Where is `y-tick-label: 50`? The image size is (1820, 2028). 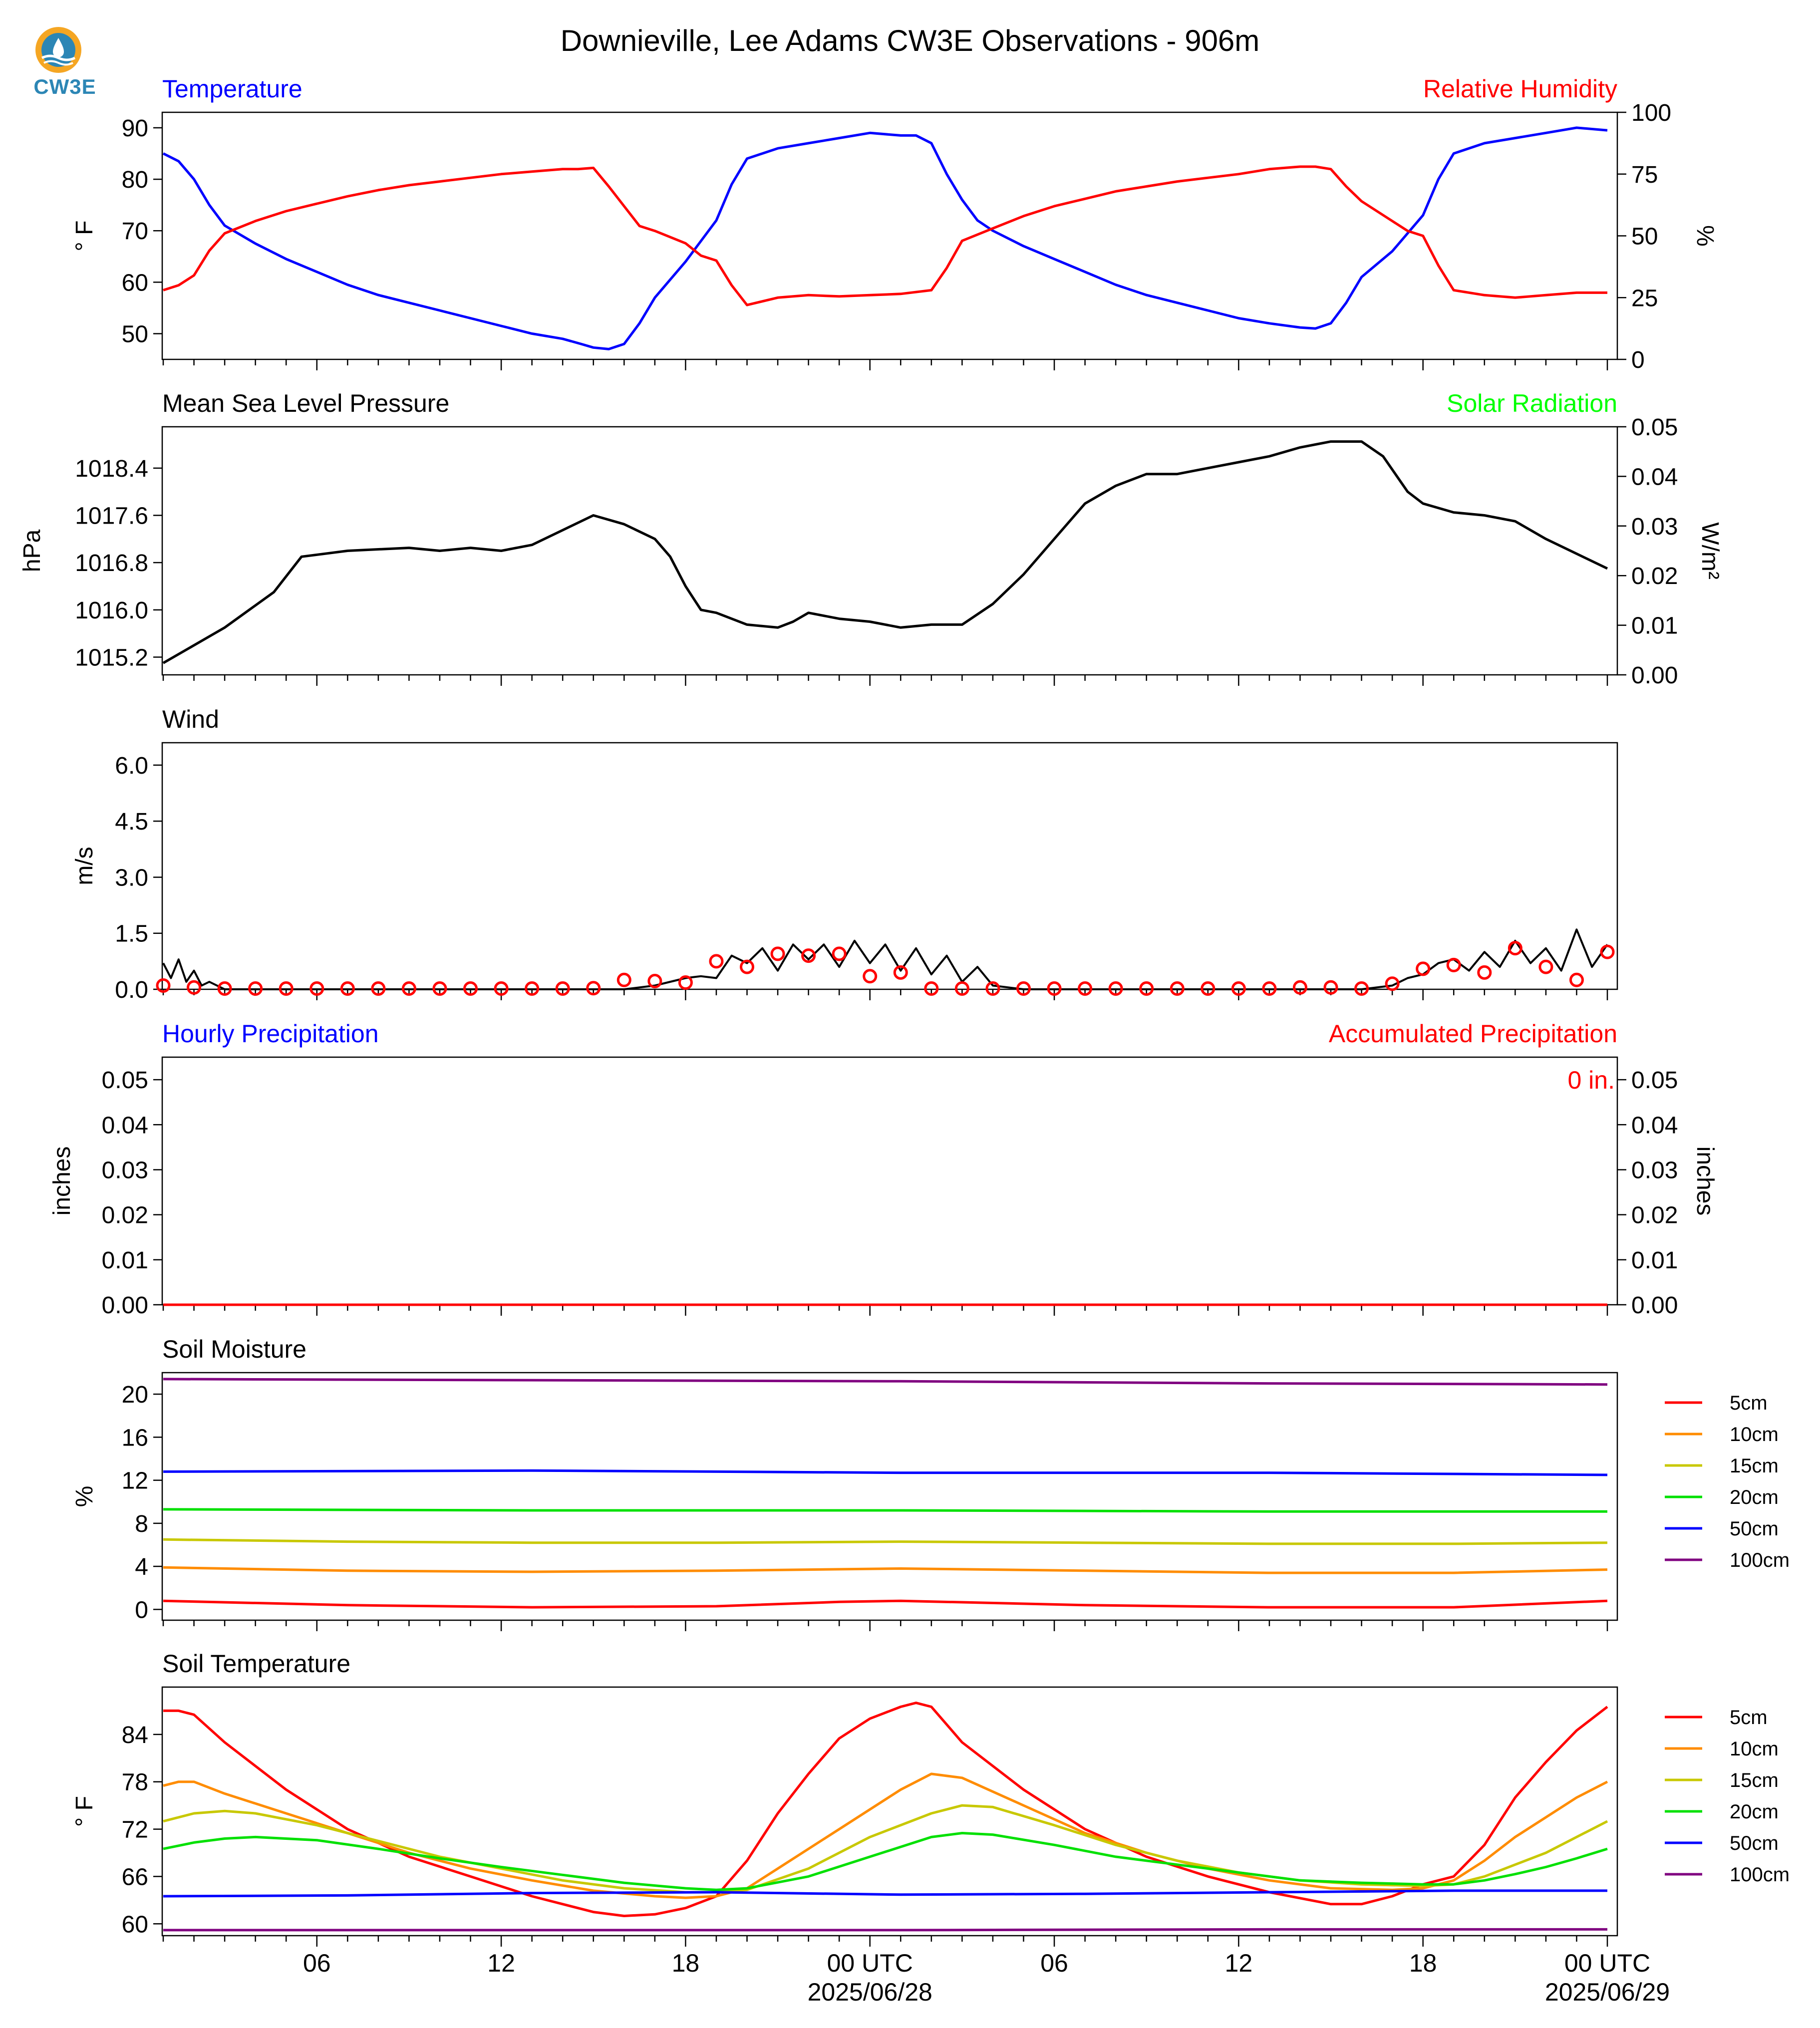 y-tick-label: 50 is located at coordinates (135, 334).